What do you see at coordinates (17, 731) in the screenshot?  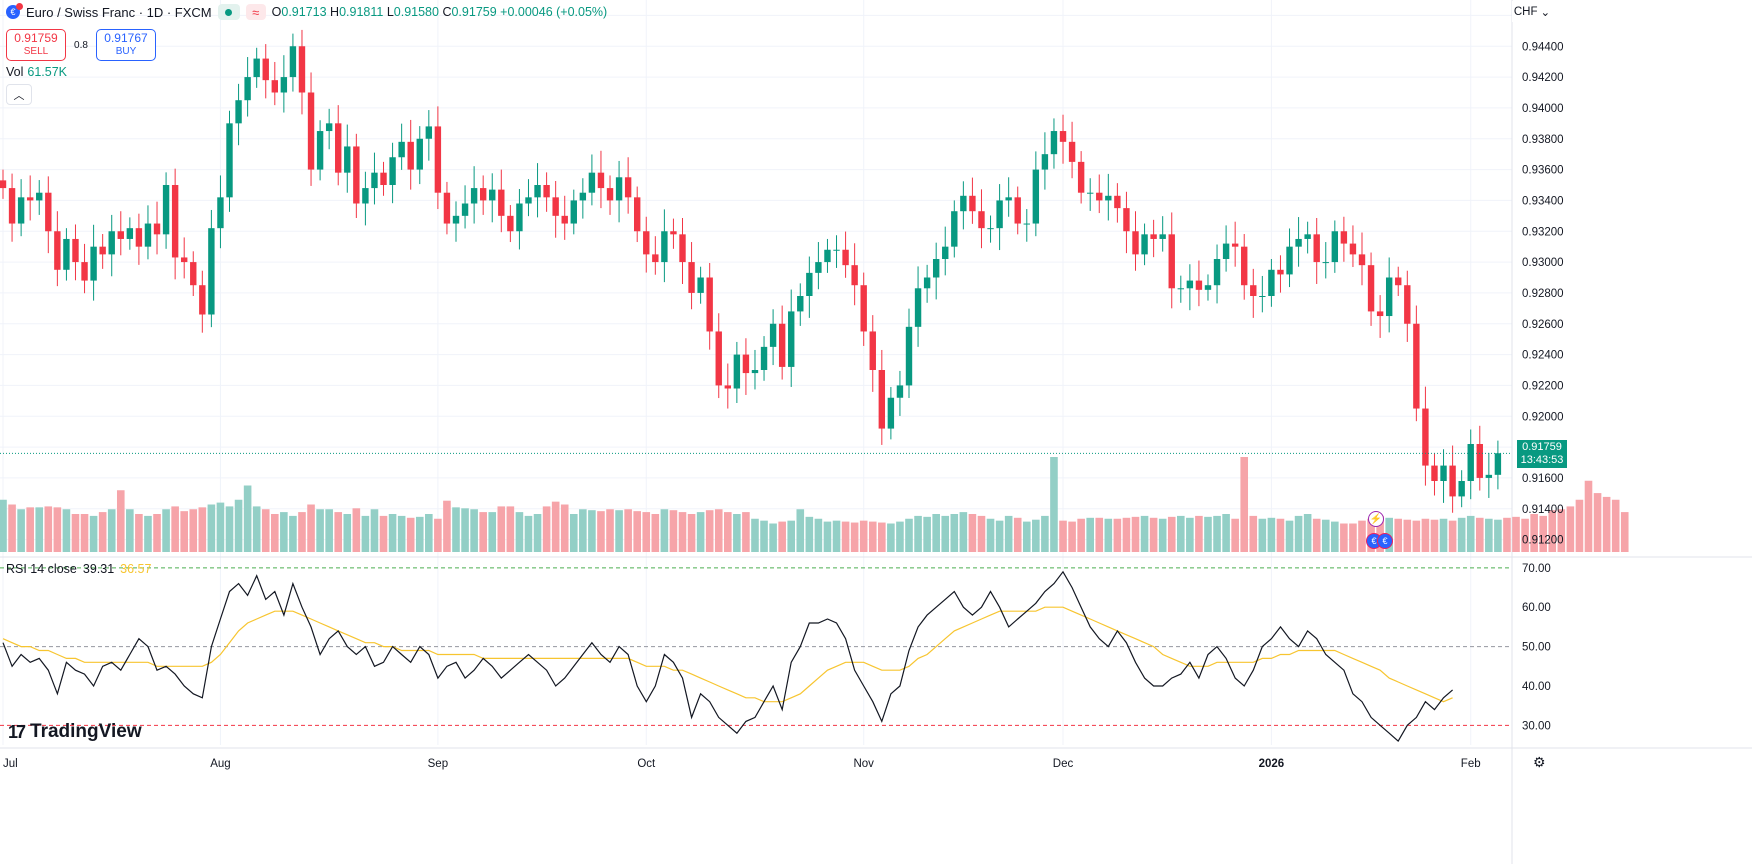 I see `tradingview-mark-icon: 17` at bounding box center [17, 731].